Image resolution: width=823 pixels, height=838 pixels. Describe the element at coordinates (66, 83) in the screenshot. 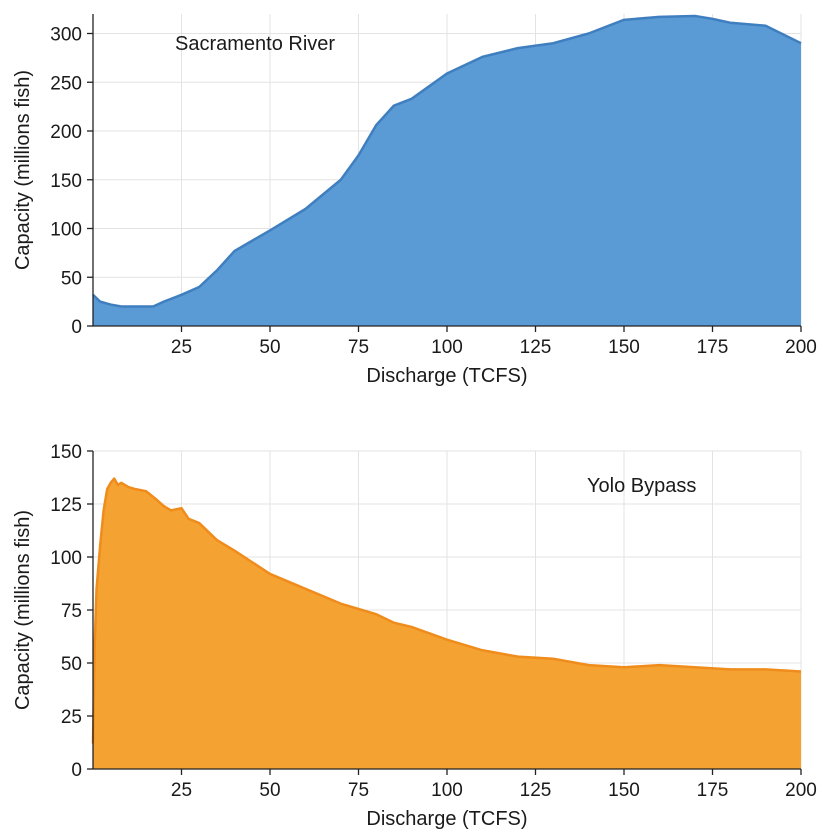

I see `y-tick-label: 250` at that location.